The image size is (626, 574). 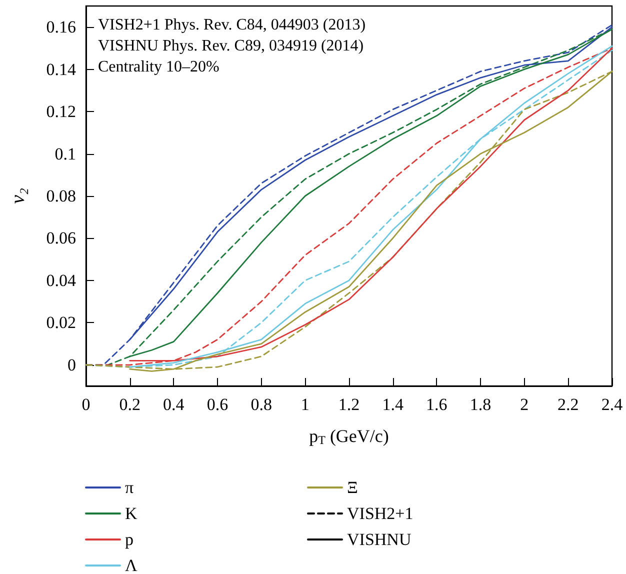 I want to click on x-tick-label: 0.4, so click(x=174, y=404).